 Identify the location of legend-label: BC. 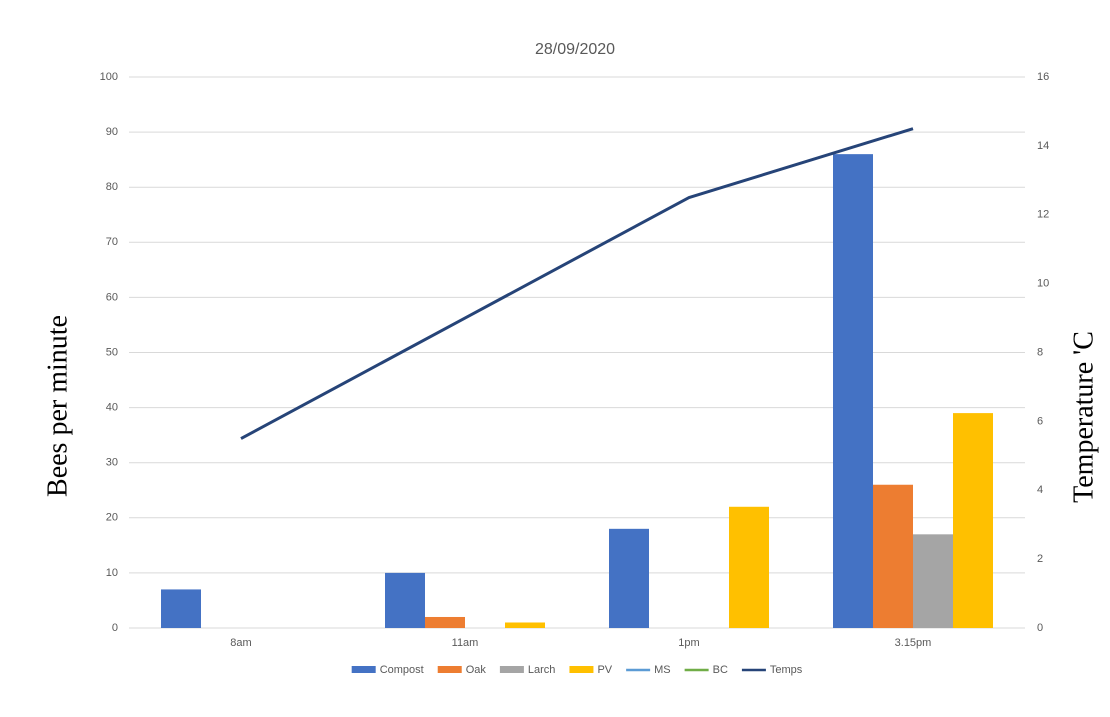
(720, 670).